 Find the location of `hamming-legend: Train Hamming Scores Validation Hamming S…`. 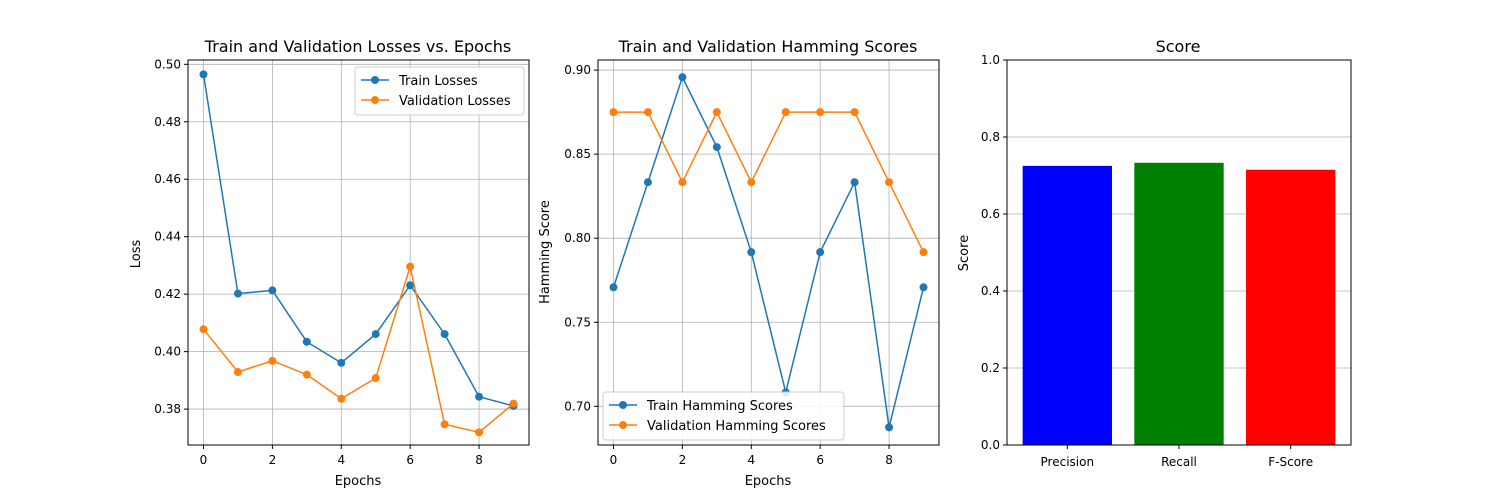

hamming-legend: Train Hamming Scores Validation Hamming S… is located at coordinates (723, 416).